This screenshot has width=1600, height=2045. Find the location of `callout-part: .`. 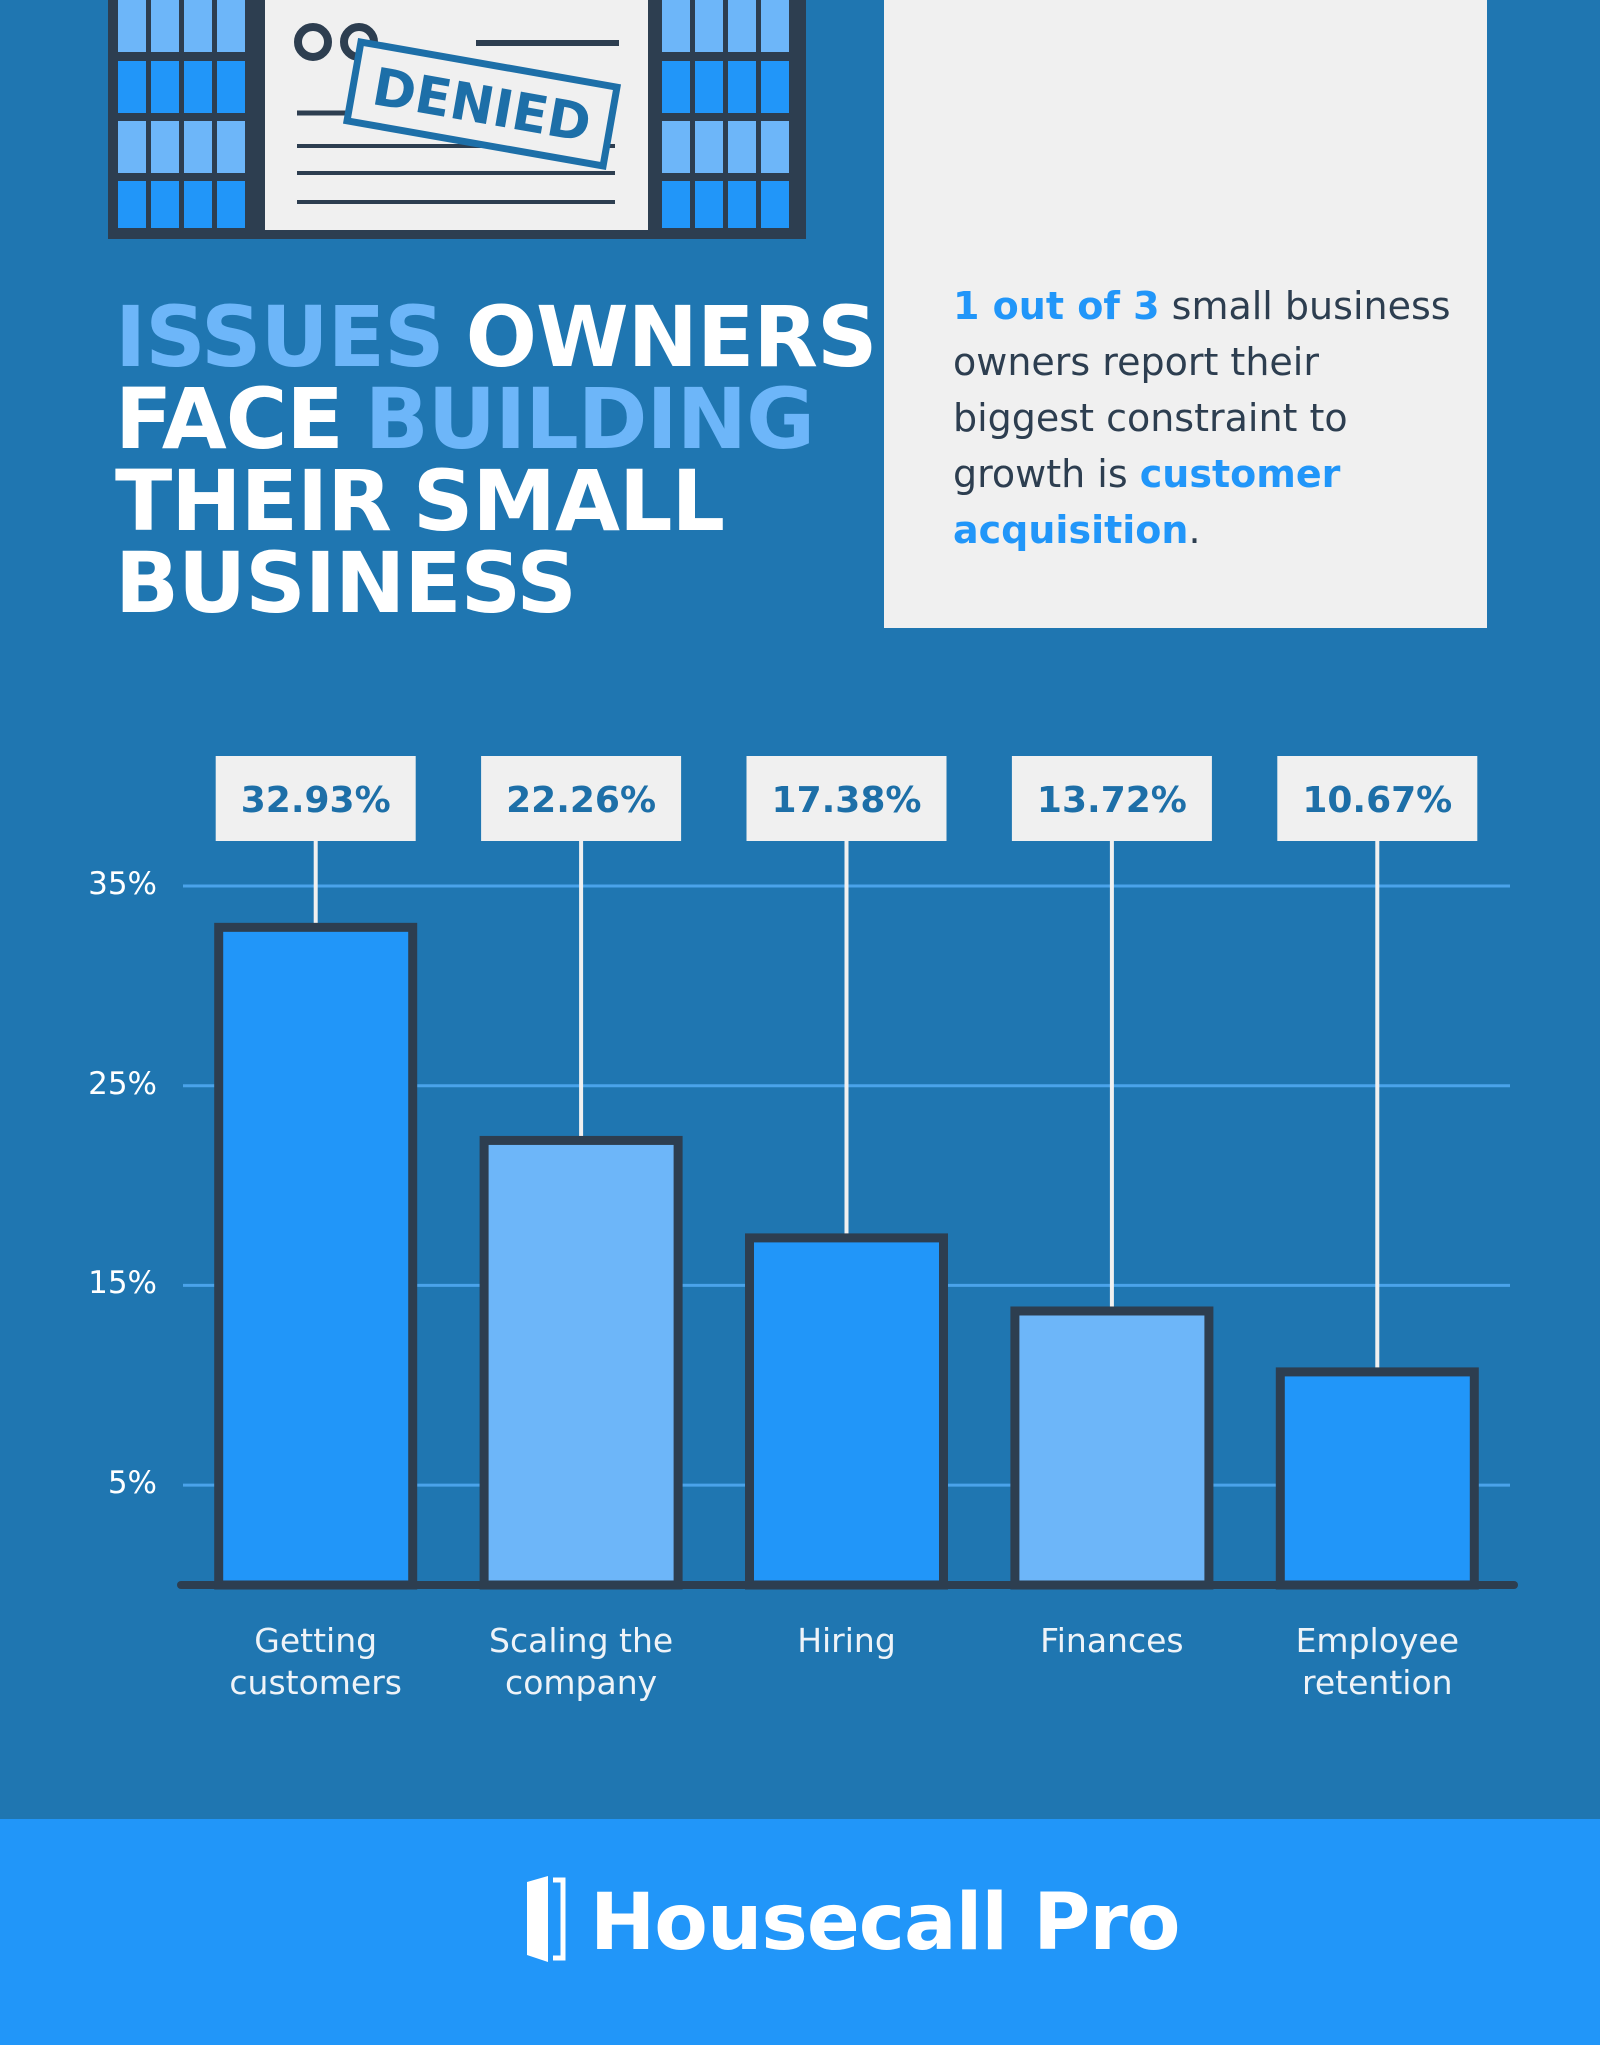

callout-part: . is located at coordinates (1194, 530).